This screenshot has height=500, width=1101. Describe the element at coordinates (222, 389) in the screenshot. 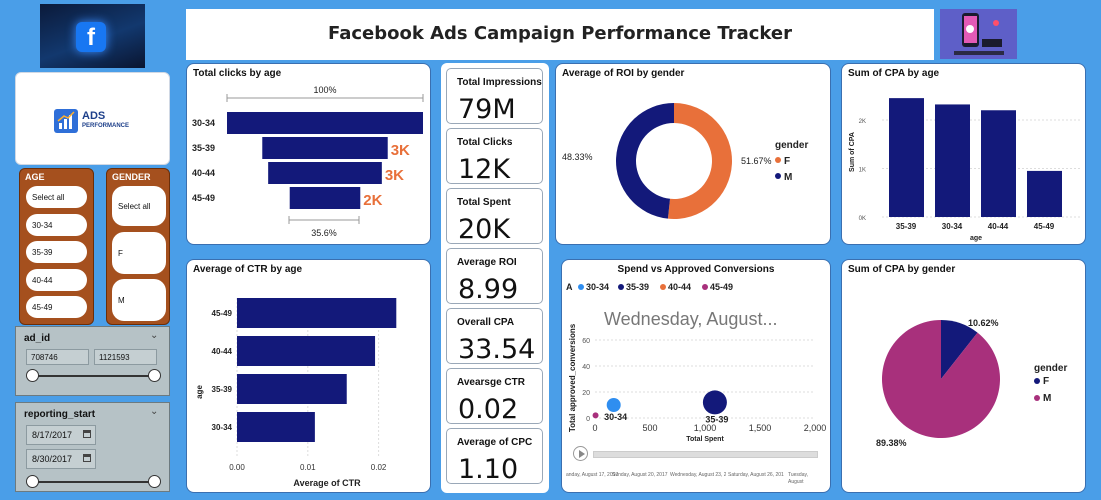

I see `category-label: 35-39` at that location.